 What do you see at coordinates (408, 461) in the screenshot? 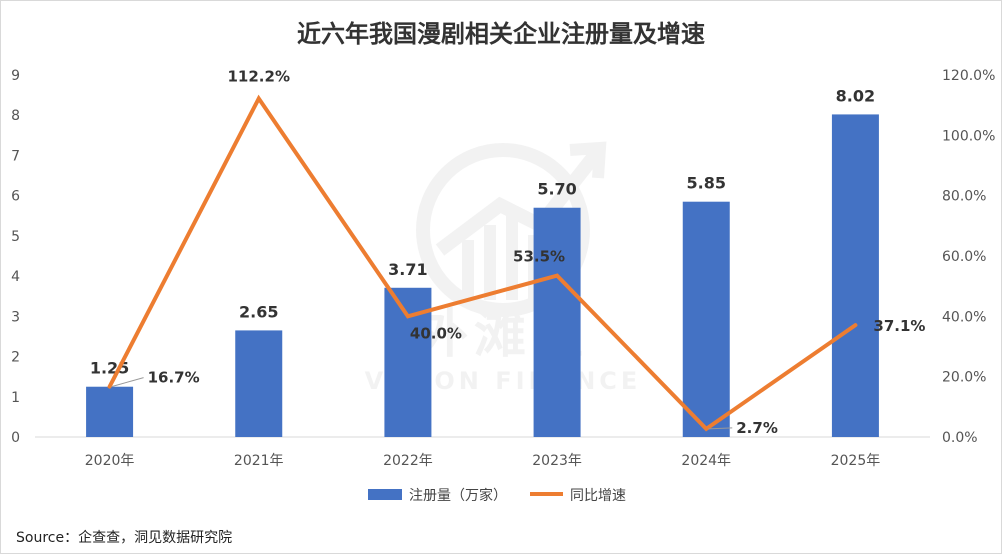
I see `x-axis-tick-label: 2022年` at bounding box center [408, 461].